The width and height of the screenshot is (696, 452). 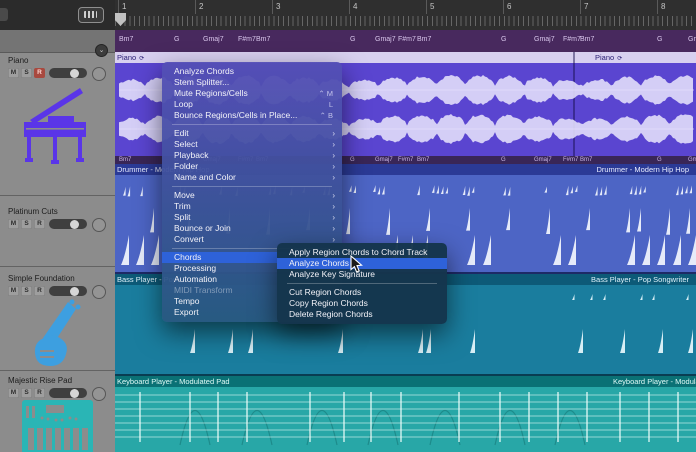 I want to click on menu-item-label: Name and Color, so click(x=205, y=177).